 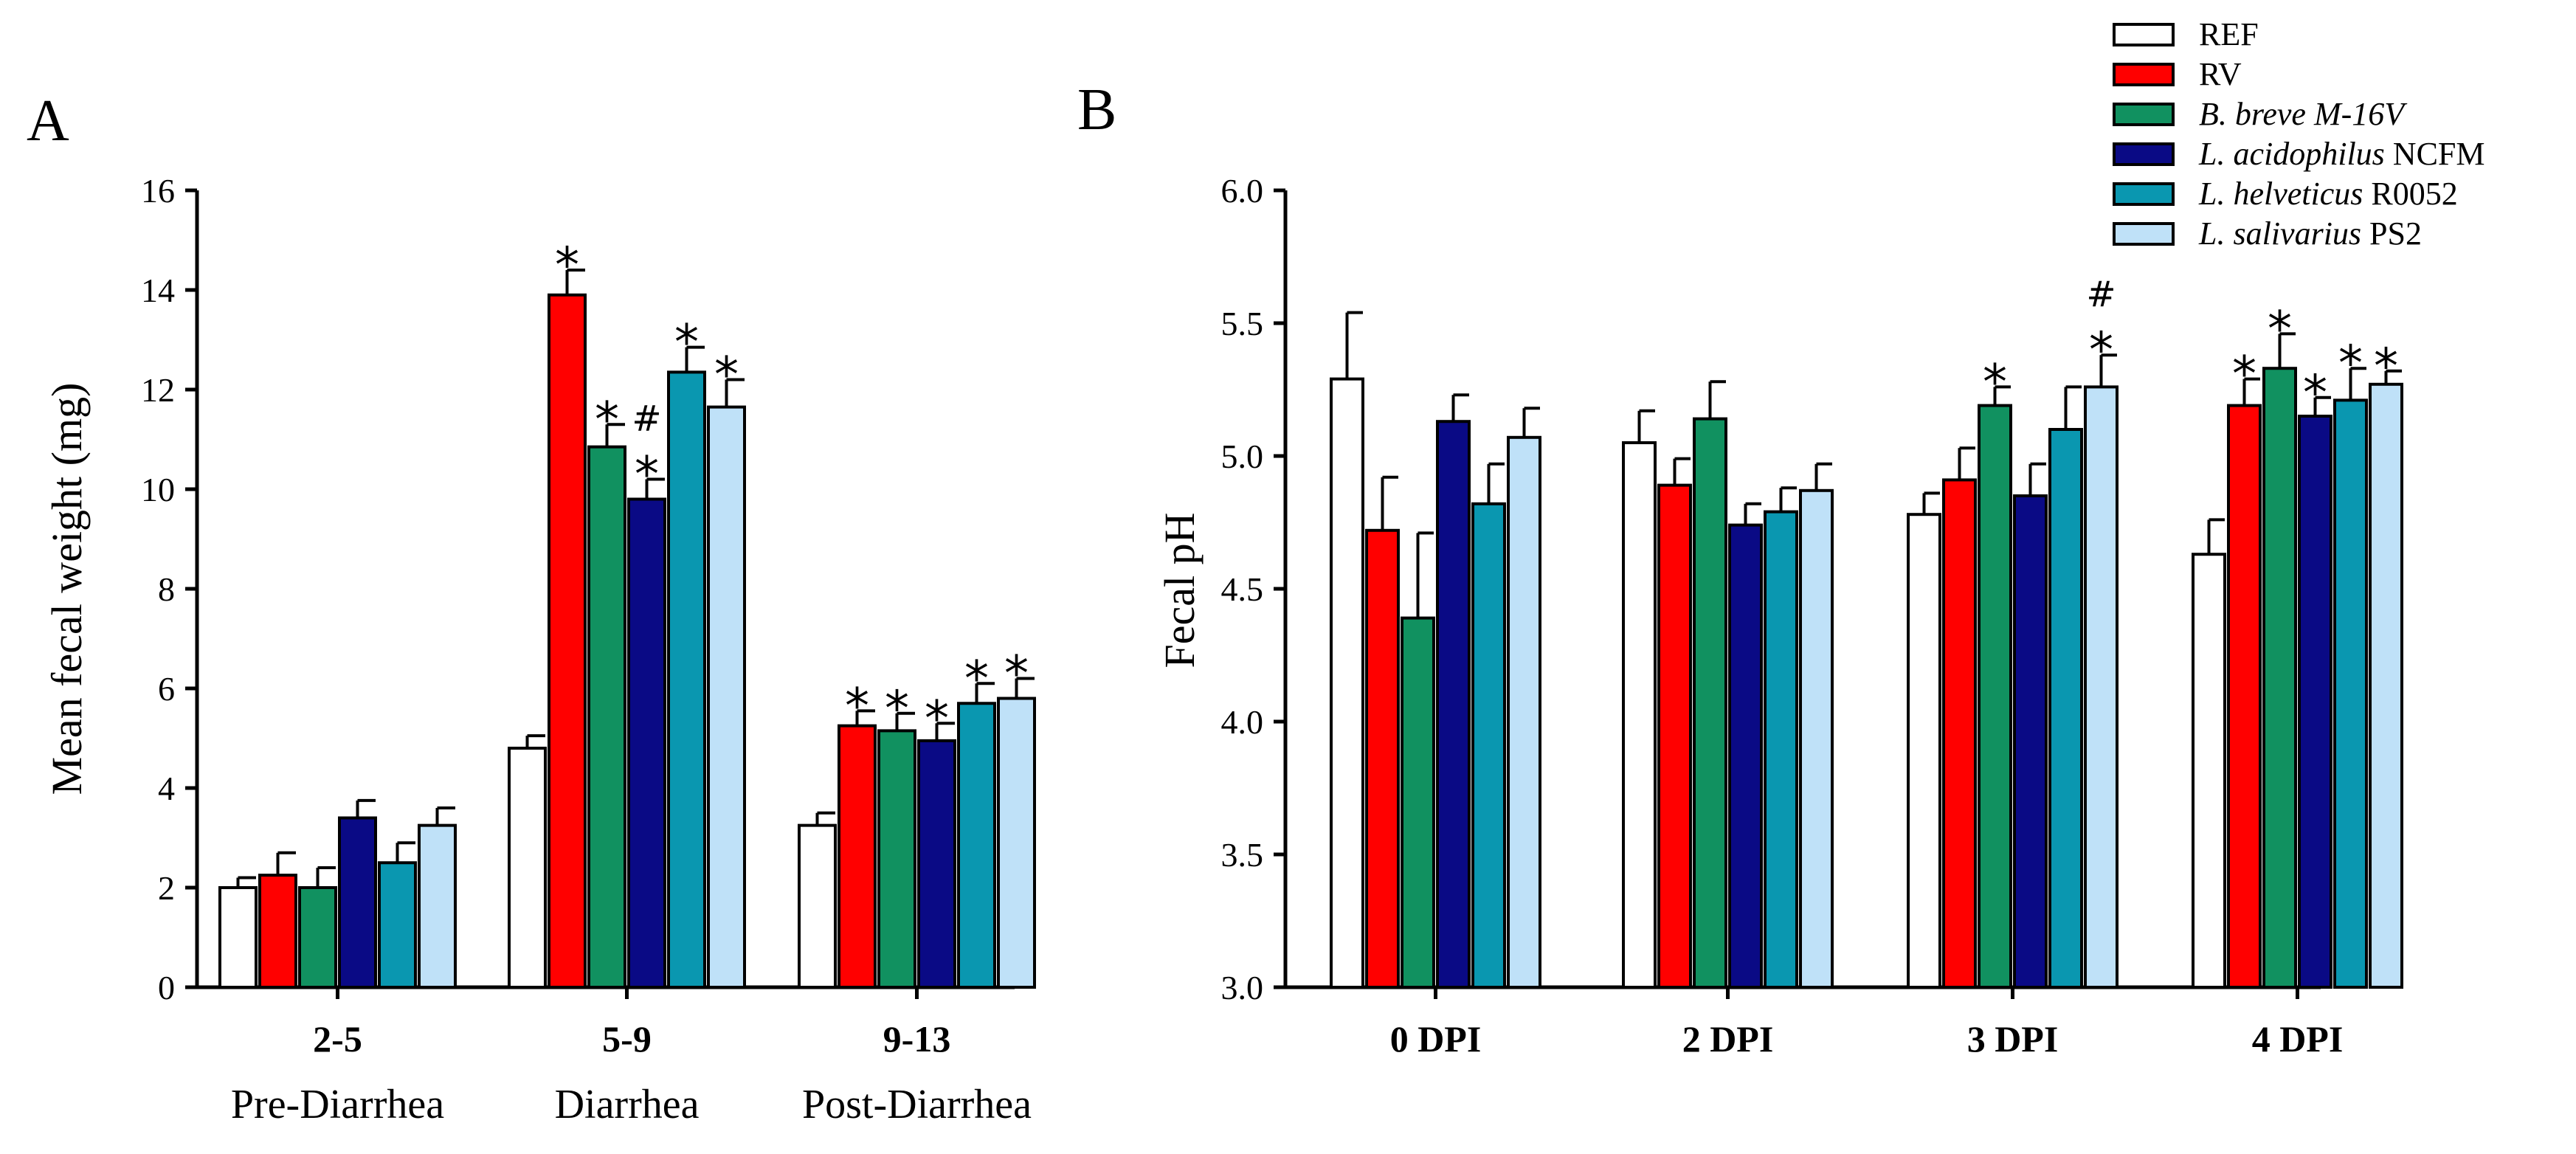 What do you see at coordinates (1242, 988) in the screenshot?
I see `y-tick-label: 3.0` at bounding box center [1242, 988].